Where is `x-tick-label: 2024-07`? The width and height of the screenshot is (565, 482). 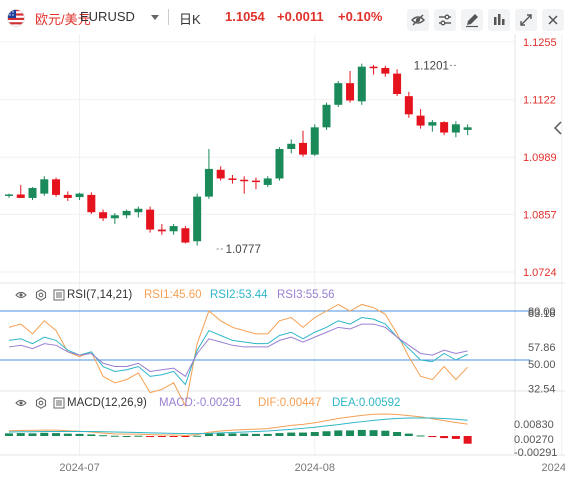 x-tick-label: 2024-07 is located at coordinates (79, 468).